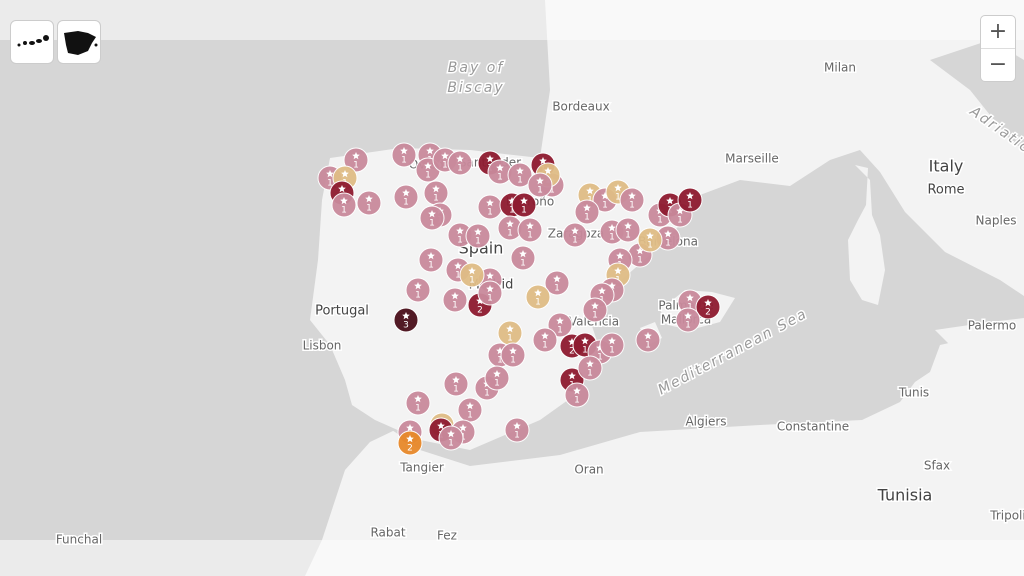  I want to click on zoom-out: −, so click(998, 64).